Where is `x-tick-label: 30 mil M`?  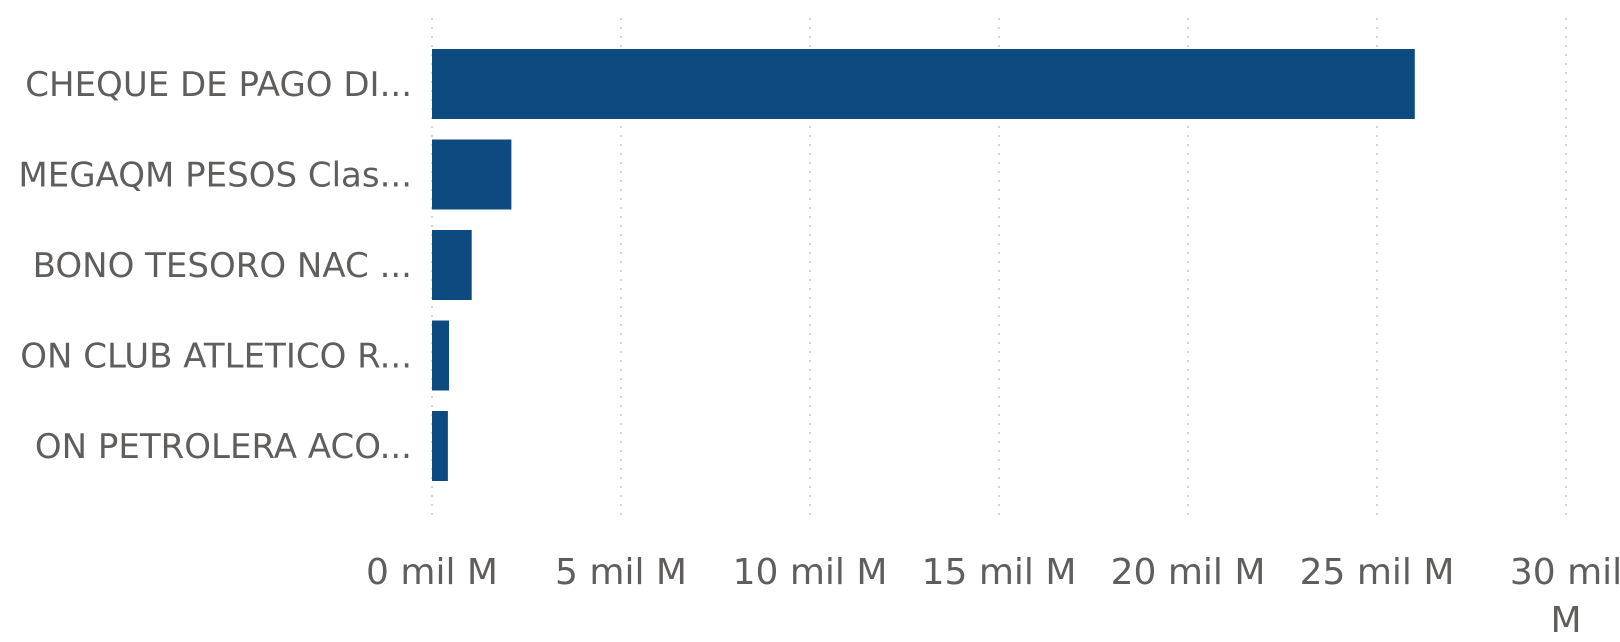
x-tick-label: 30 mil M is located at coordinates (1565, 595).